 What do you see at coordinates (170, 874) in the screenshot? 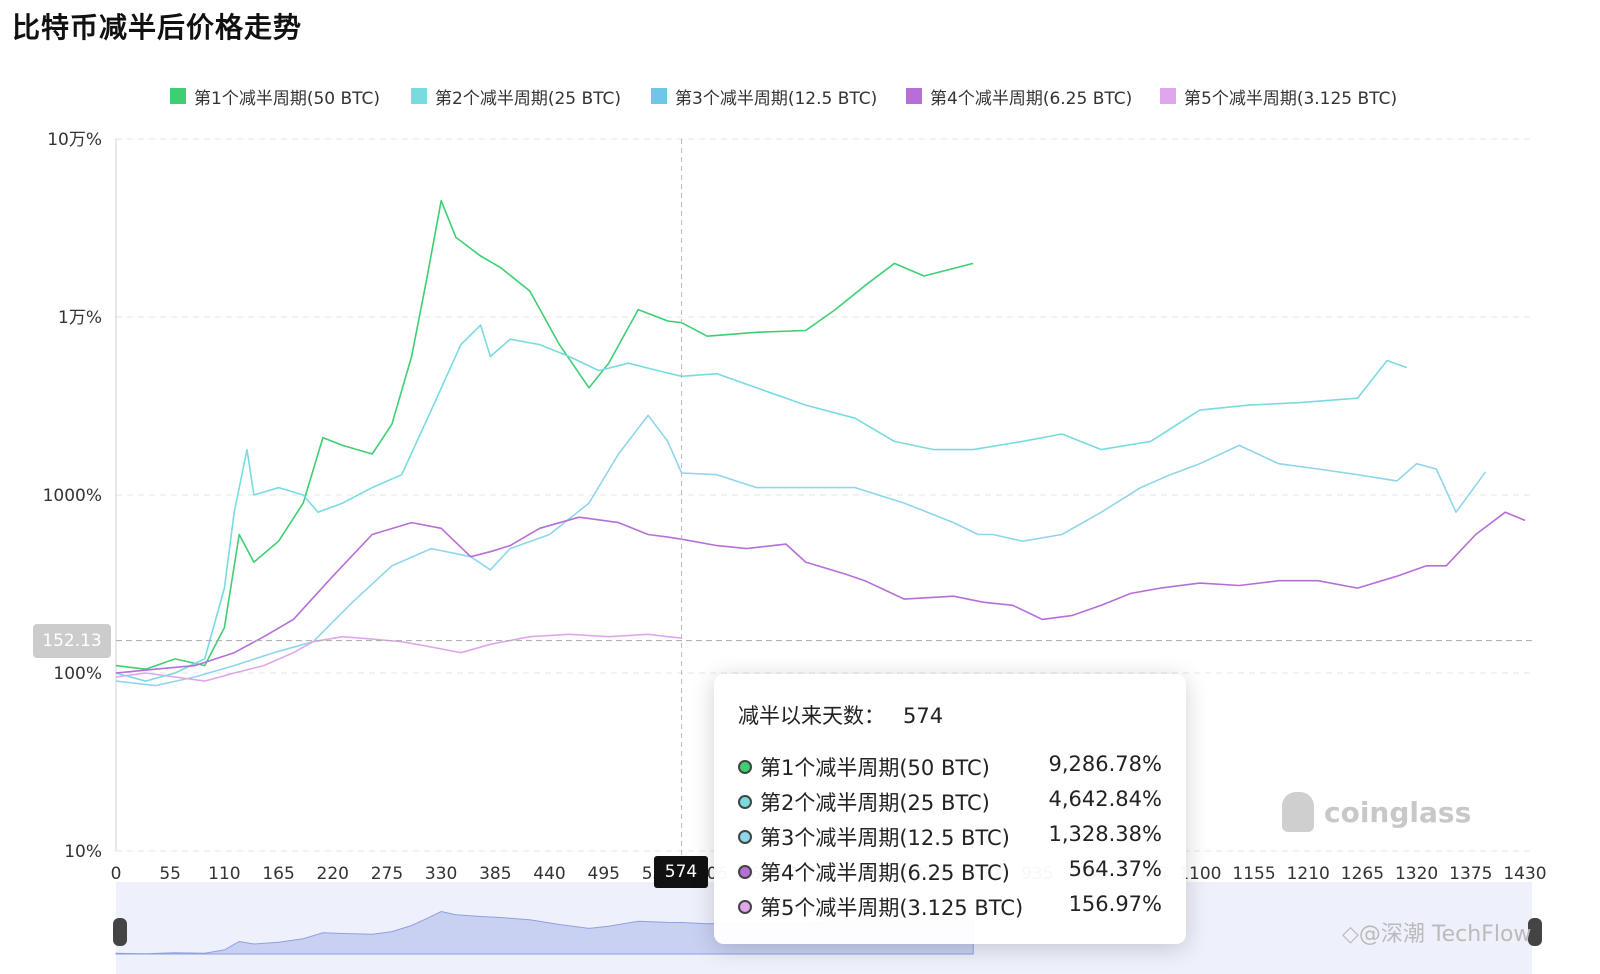
I see `x-tick-label: 55` at bounding box center [170, 874].